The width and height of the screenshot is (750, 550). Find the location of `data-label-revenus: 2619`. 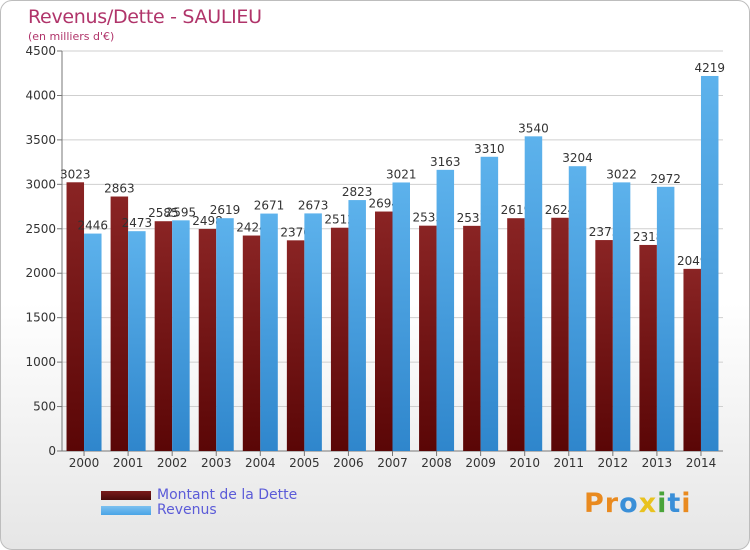

data-label-revenus: 2619 is located at coordinates (225, 210).